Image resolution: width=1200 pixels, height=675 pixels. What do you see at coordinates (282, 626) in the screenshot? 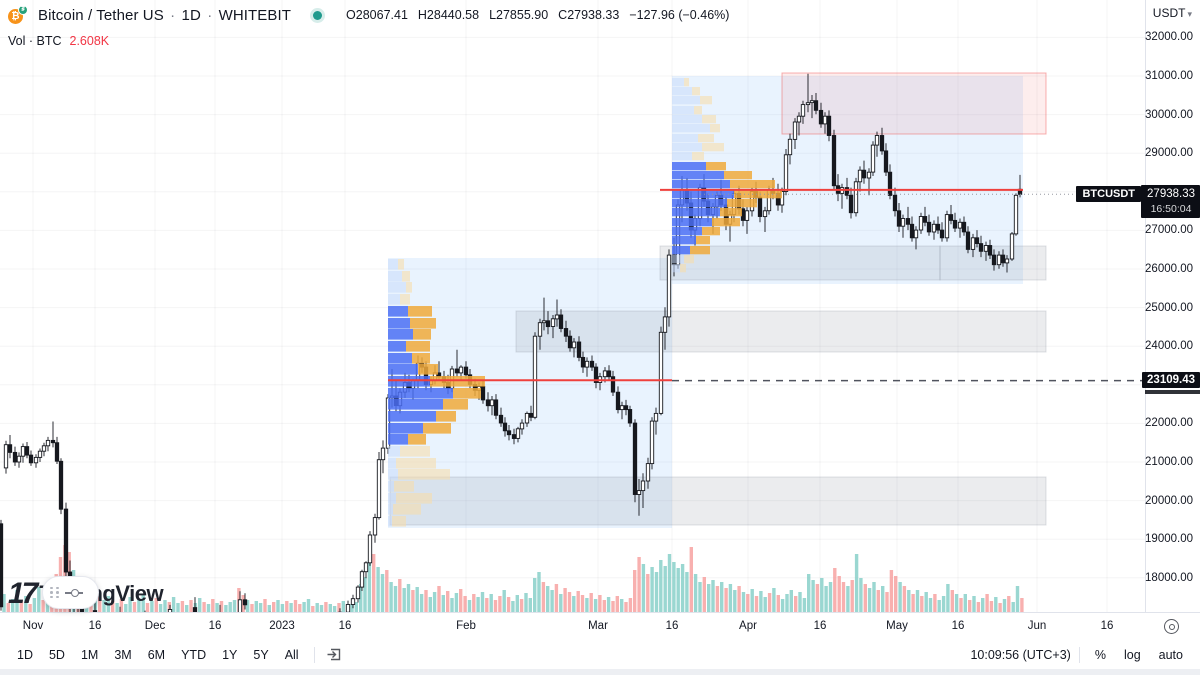
I see `time-tick: 2023` at bounding box center [282, 626].